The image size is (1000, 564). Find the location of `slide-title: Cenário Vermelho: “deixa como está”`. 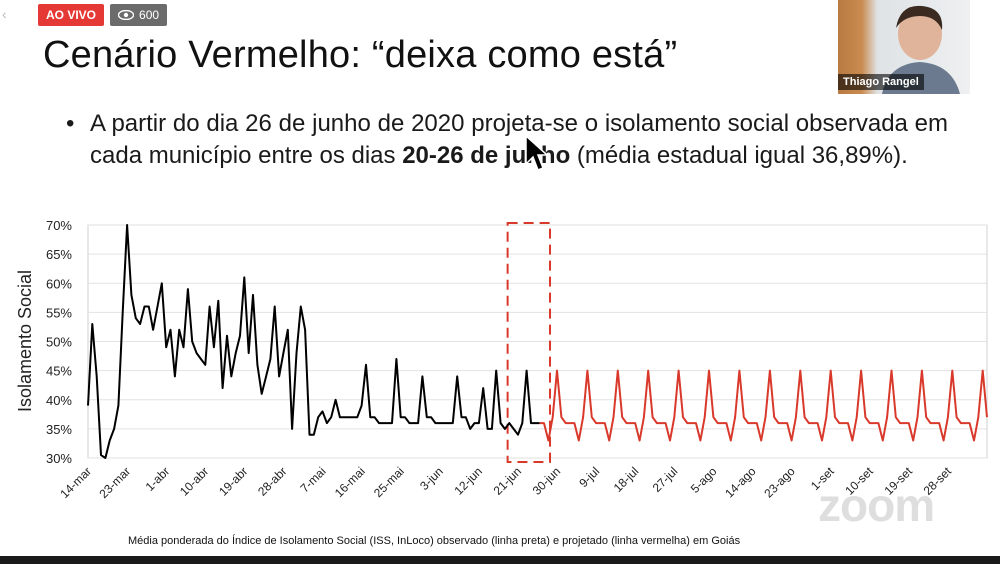

slide-title: Cenário Vermelho: “deixa como está” is located at coordinates (360, 55).